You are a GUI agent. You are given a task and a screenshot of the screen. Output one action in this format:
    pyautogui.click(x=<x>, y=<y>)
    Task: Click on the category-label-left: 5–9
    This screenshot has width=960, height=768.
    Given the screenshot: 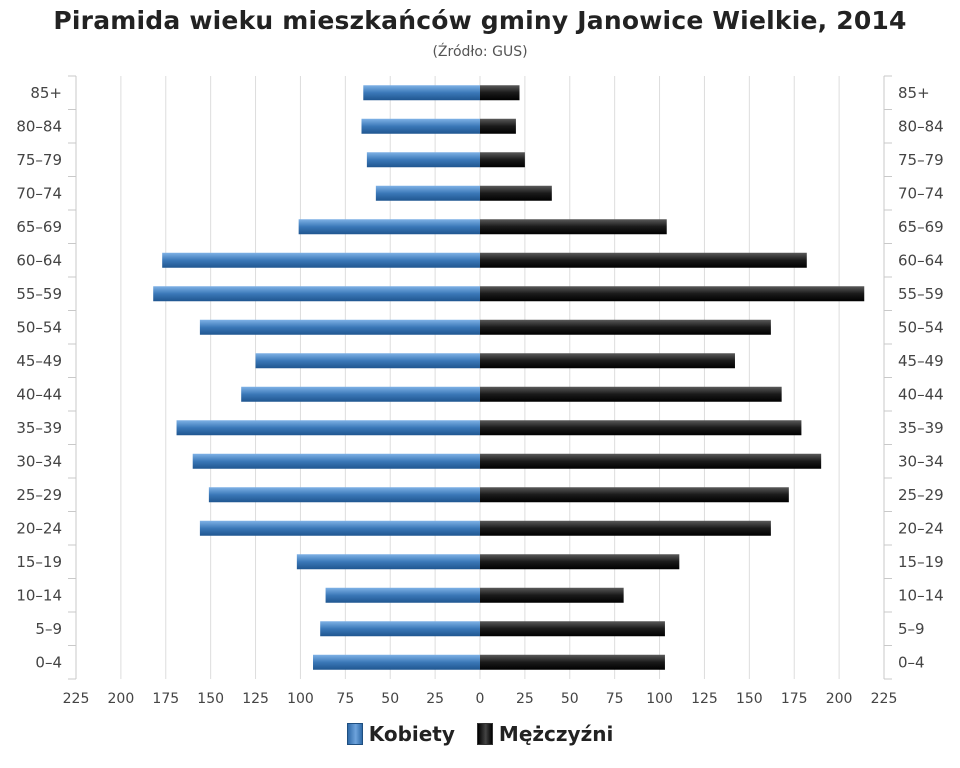 What is the action you would take?
    pyautogui.click(x=48, y=629)
    